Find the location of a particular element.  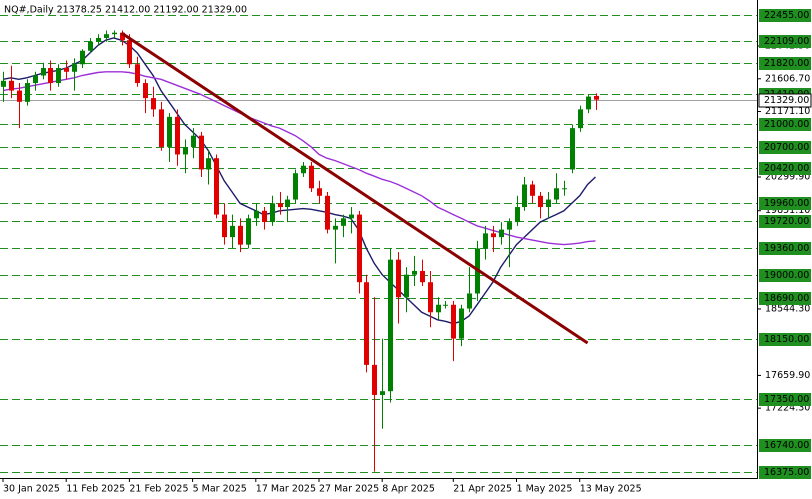

x-tick-label: 13 May 2025 is located at coordinates (611, 489).